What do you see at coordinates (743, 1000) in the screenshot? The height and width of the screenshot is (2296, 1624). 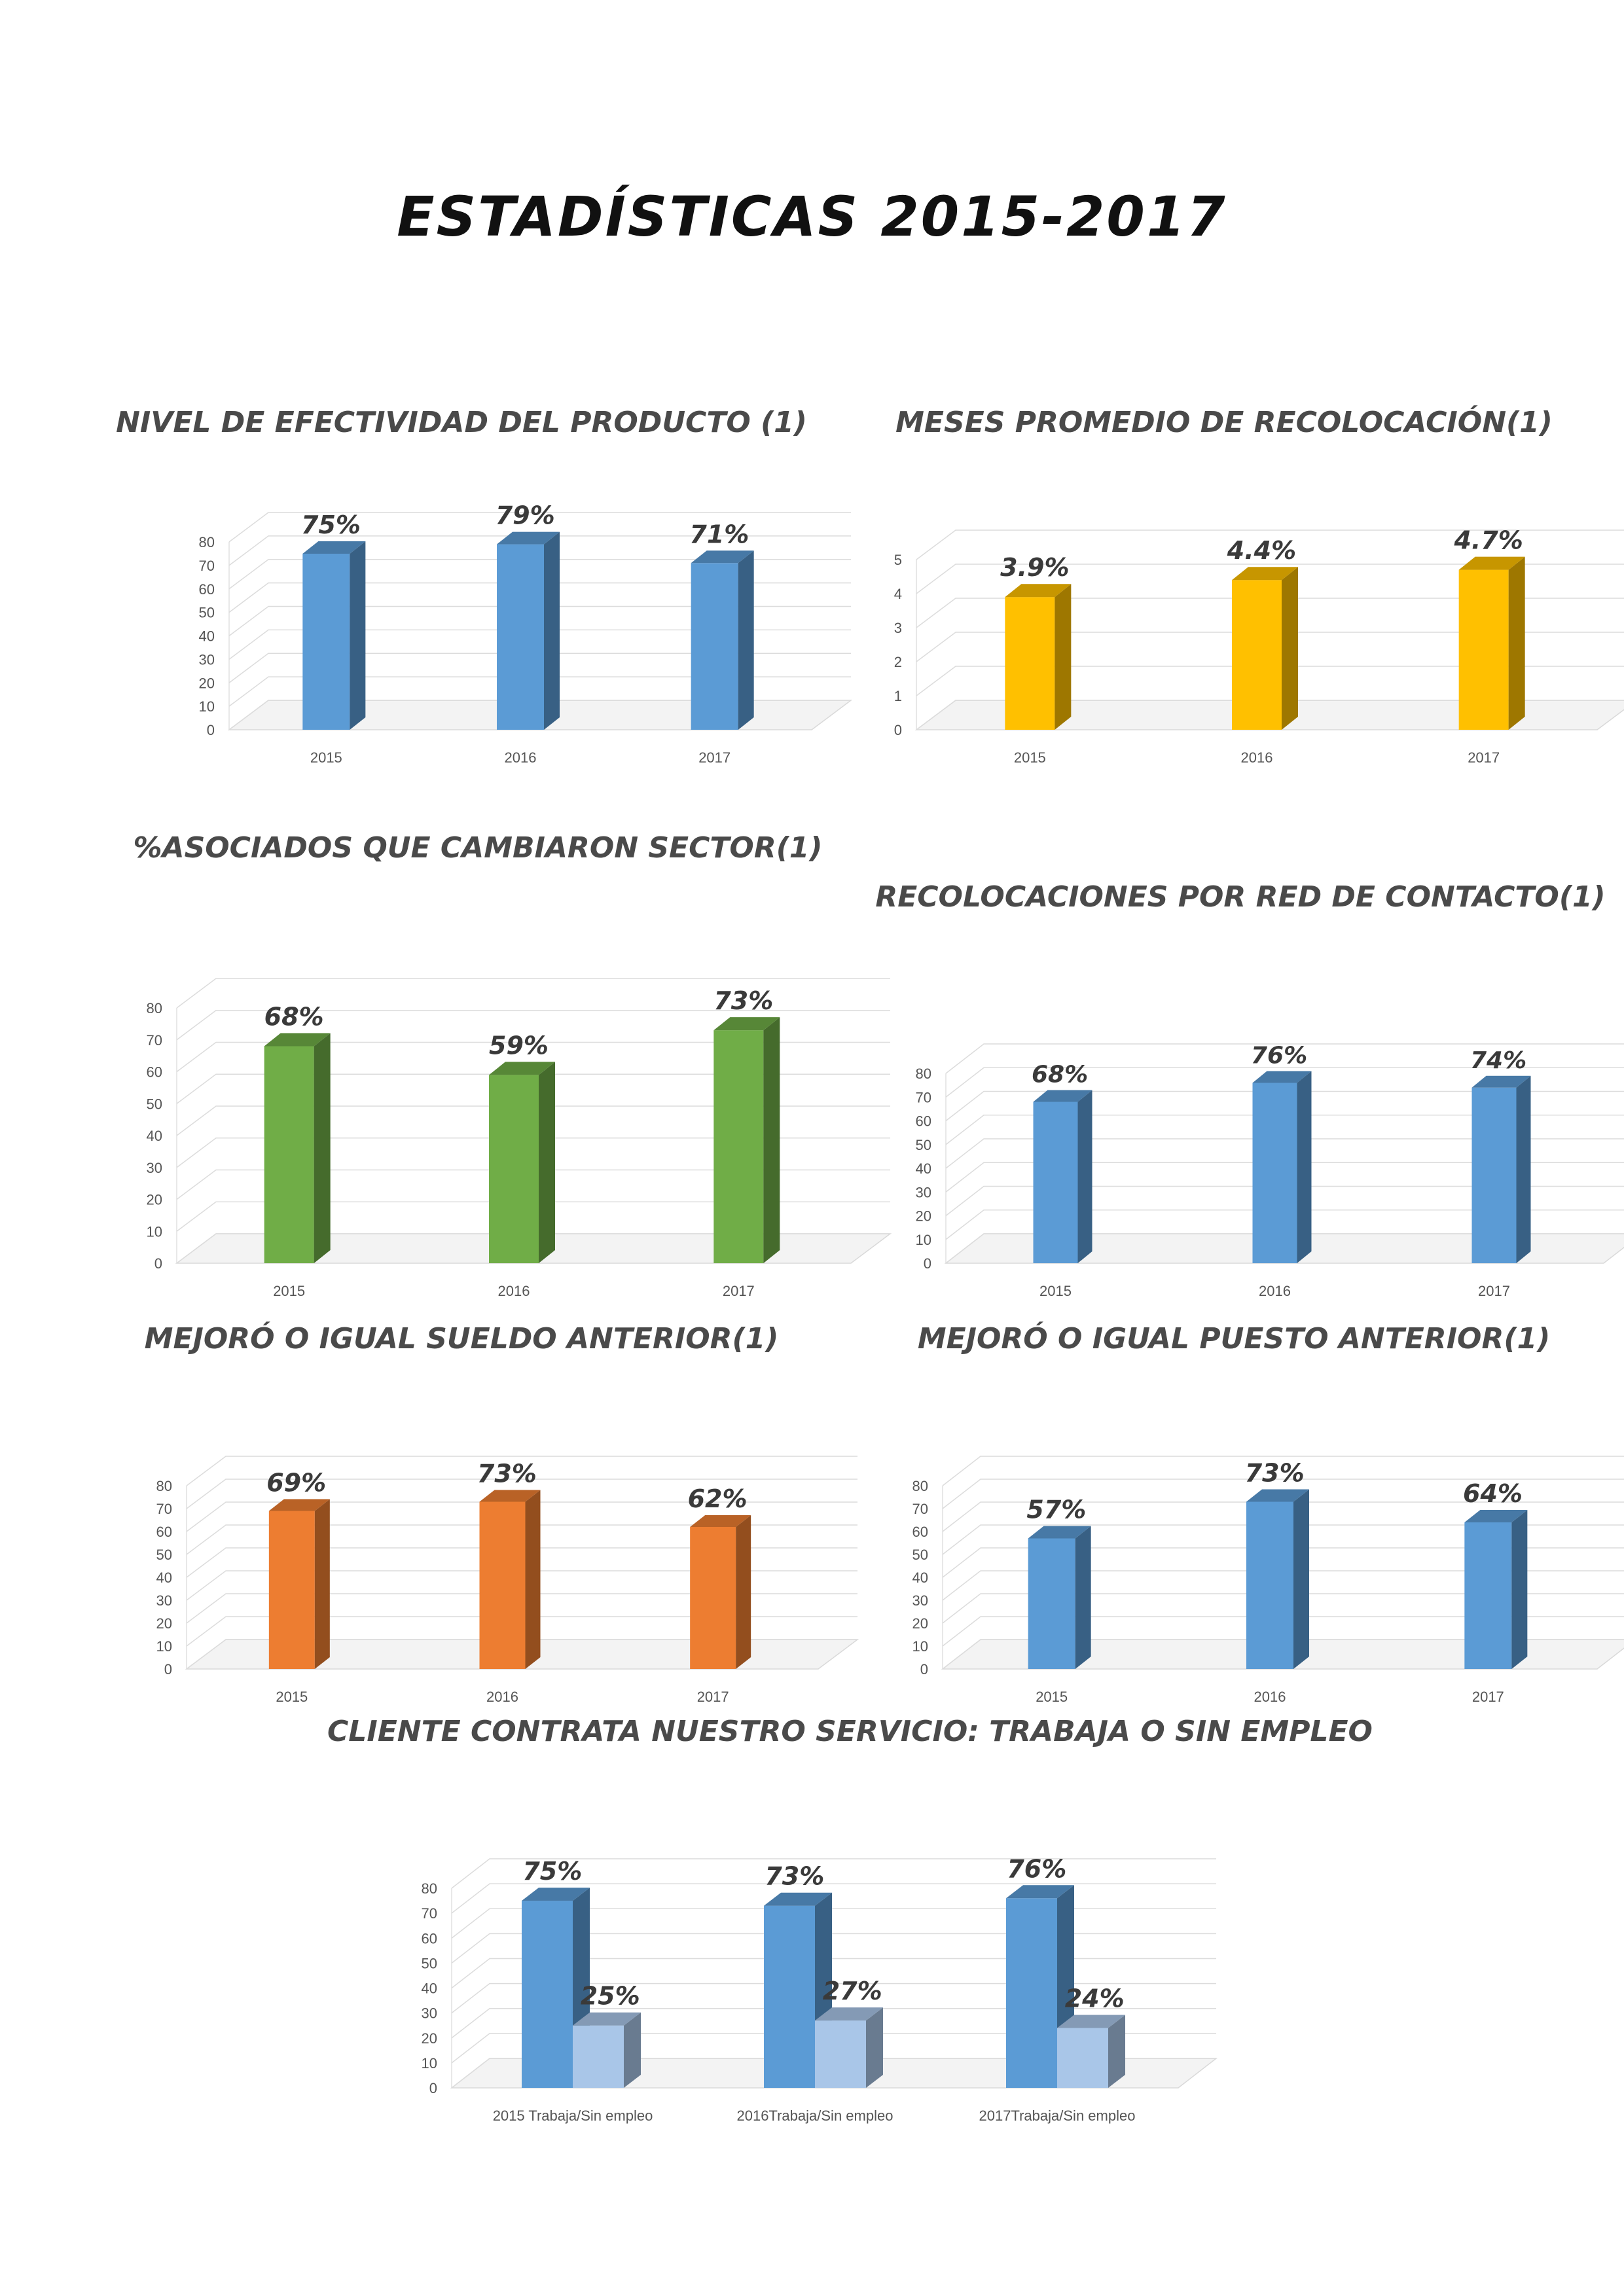 I see `data-label: 73%` at bounding box center [743, 1000].